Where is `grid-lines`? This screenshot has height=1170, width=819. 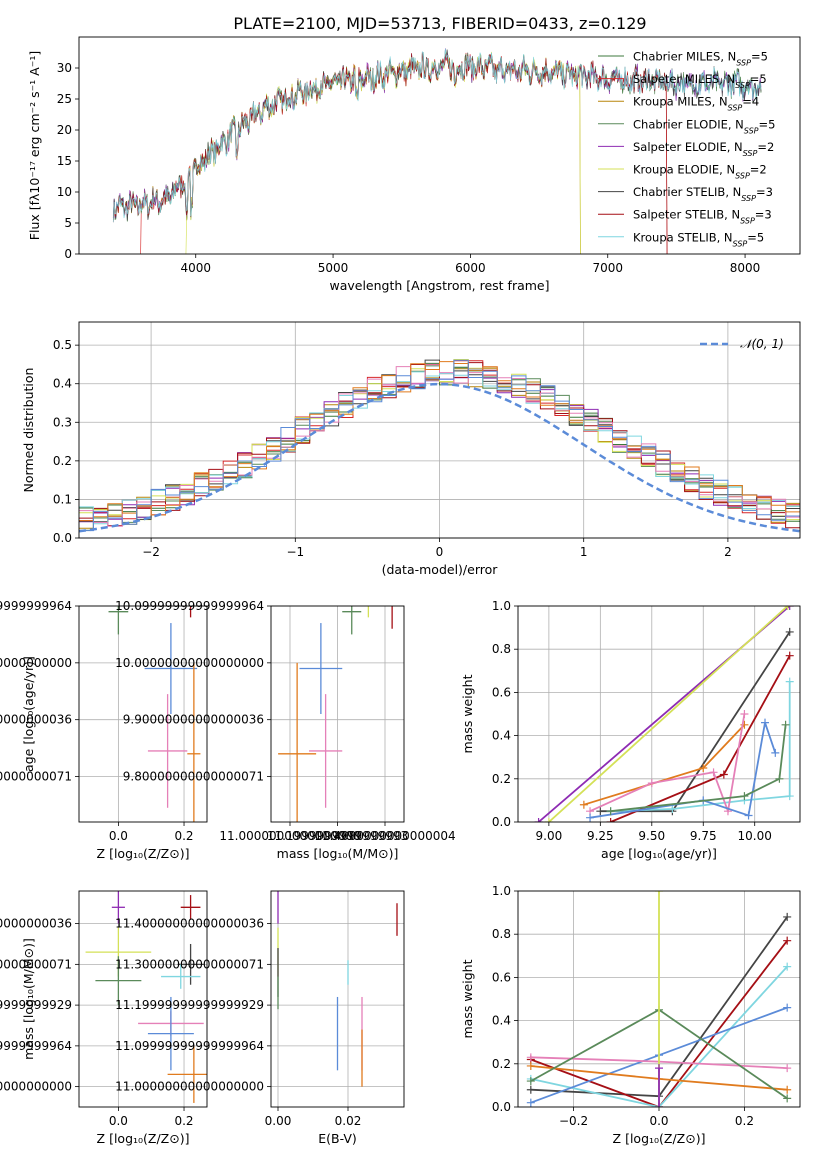
grid-lines is located at coordinates (337, 713).